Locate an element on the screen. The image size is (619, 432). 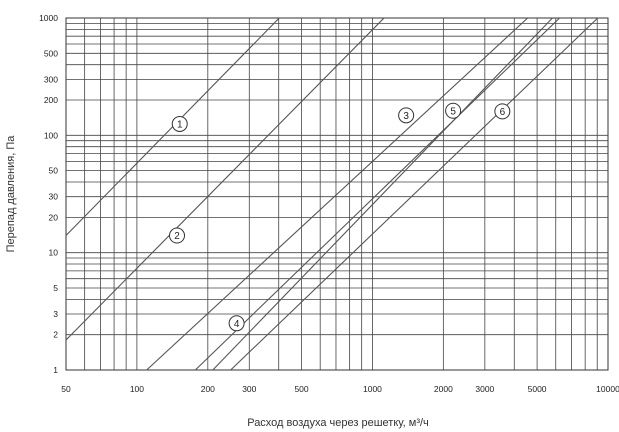
y-tick-label: 2 is located at coordinates (55, 335).